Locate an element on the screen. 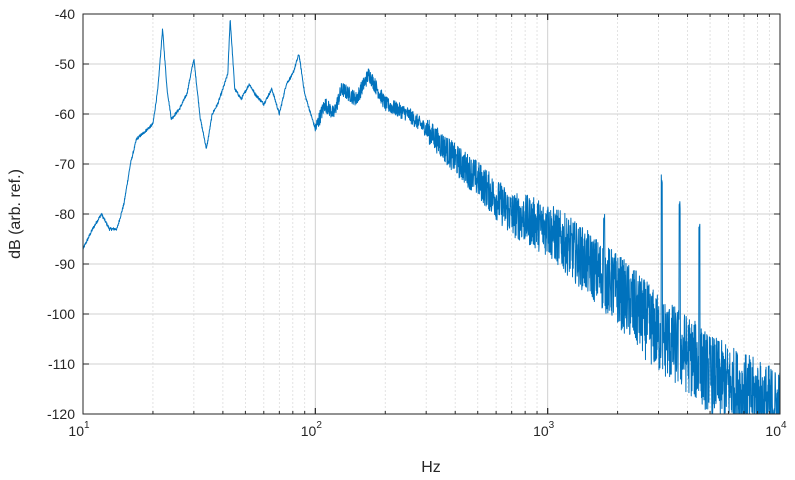 This screenshot has height=480, width=795. y-tick-label: -110 is located at coordinates (61, 364).